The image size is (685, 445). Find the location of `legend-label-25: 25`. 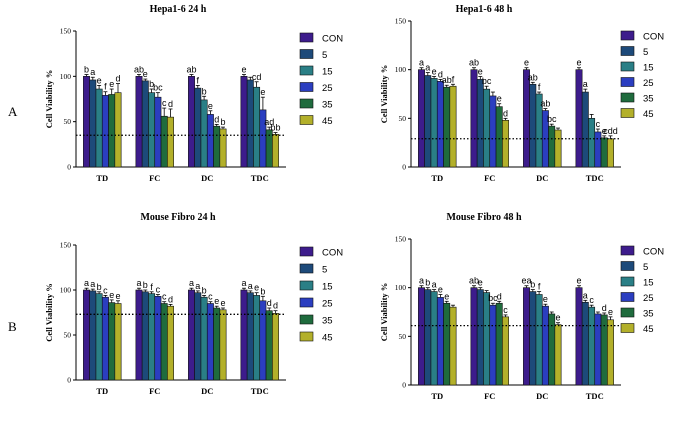

legend-label-25: 25 is located at coordinates (648, 83).